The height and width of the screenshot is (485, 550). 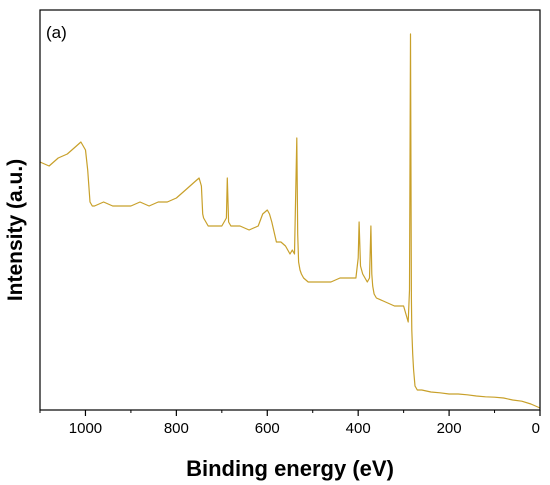 I want to click on y-axis-title: Intensity (a.u.), so click(x=15, y=230).